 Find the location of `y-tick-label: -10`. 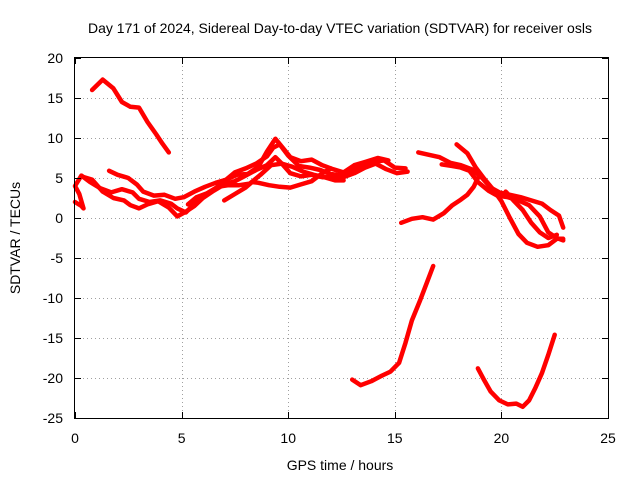

y-tick-label: -10 is located at coordinates (53, 298).